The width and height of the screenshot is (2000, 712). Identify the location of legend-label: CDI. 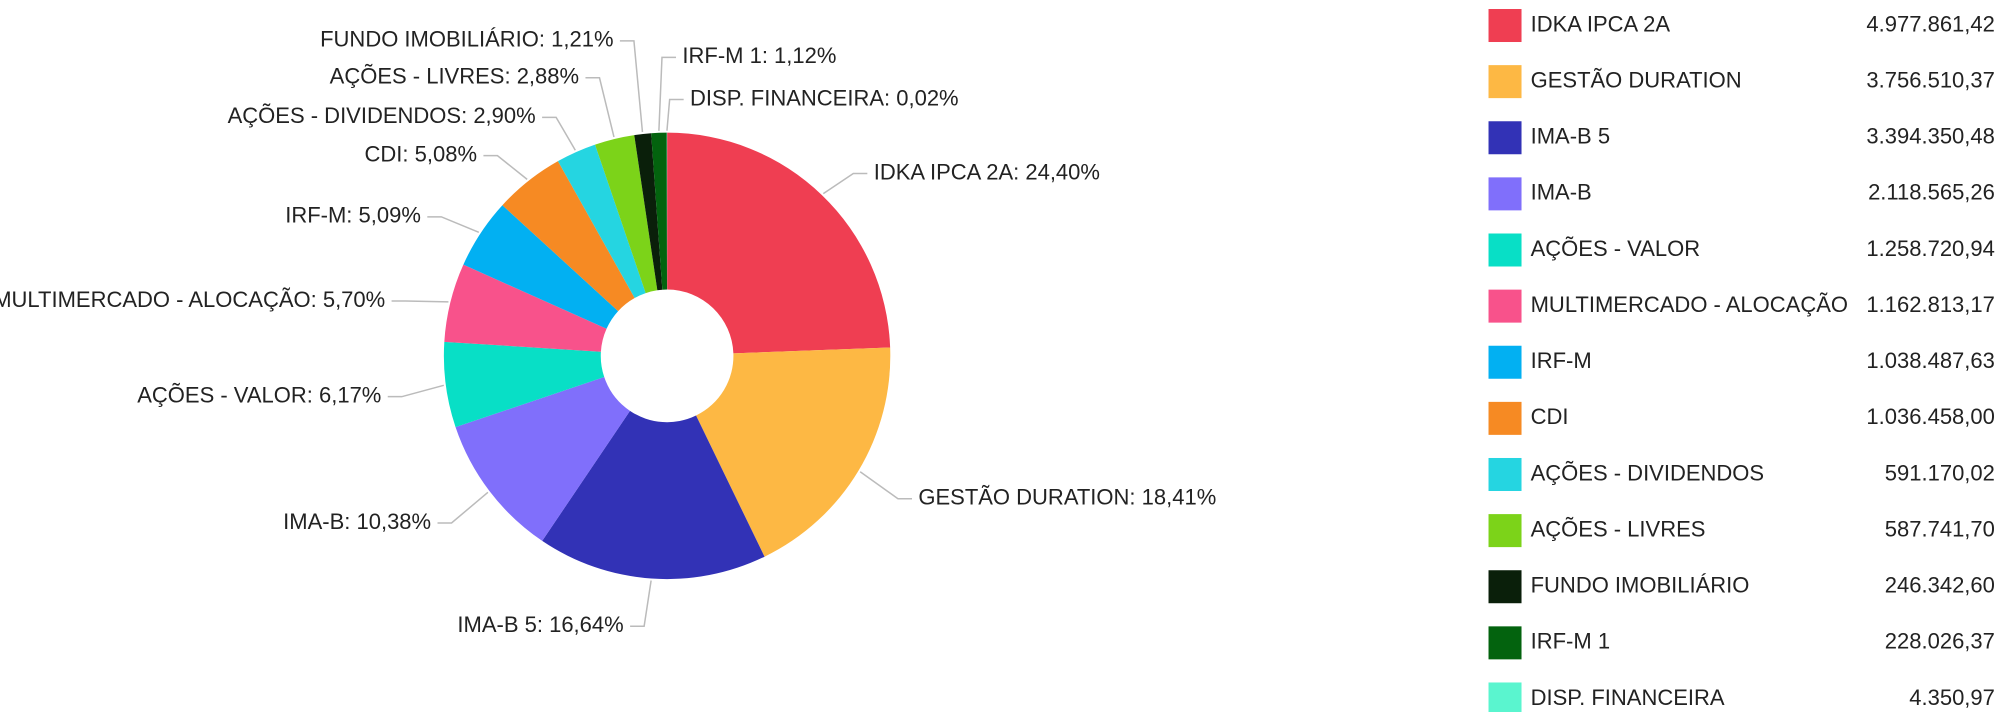
(1550, 416).